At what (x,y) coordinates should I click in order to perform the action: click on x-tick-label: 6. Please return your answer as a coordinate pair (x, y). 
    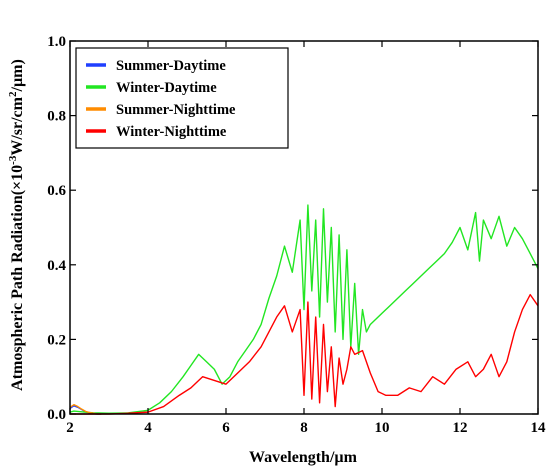
    Looking at the image, I should click on (226, 428).